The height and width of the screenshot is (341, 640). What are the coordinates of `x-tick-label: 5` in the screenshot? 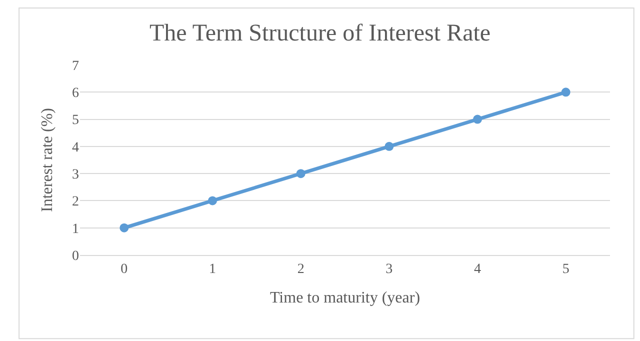 It's located at (566, 269).